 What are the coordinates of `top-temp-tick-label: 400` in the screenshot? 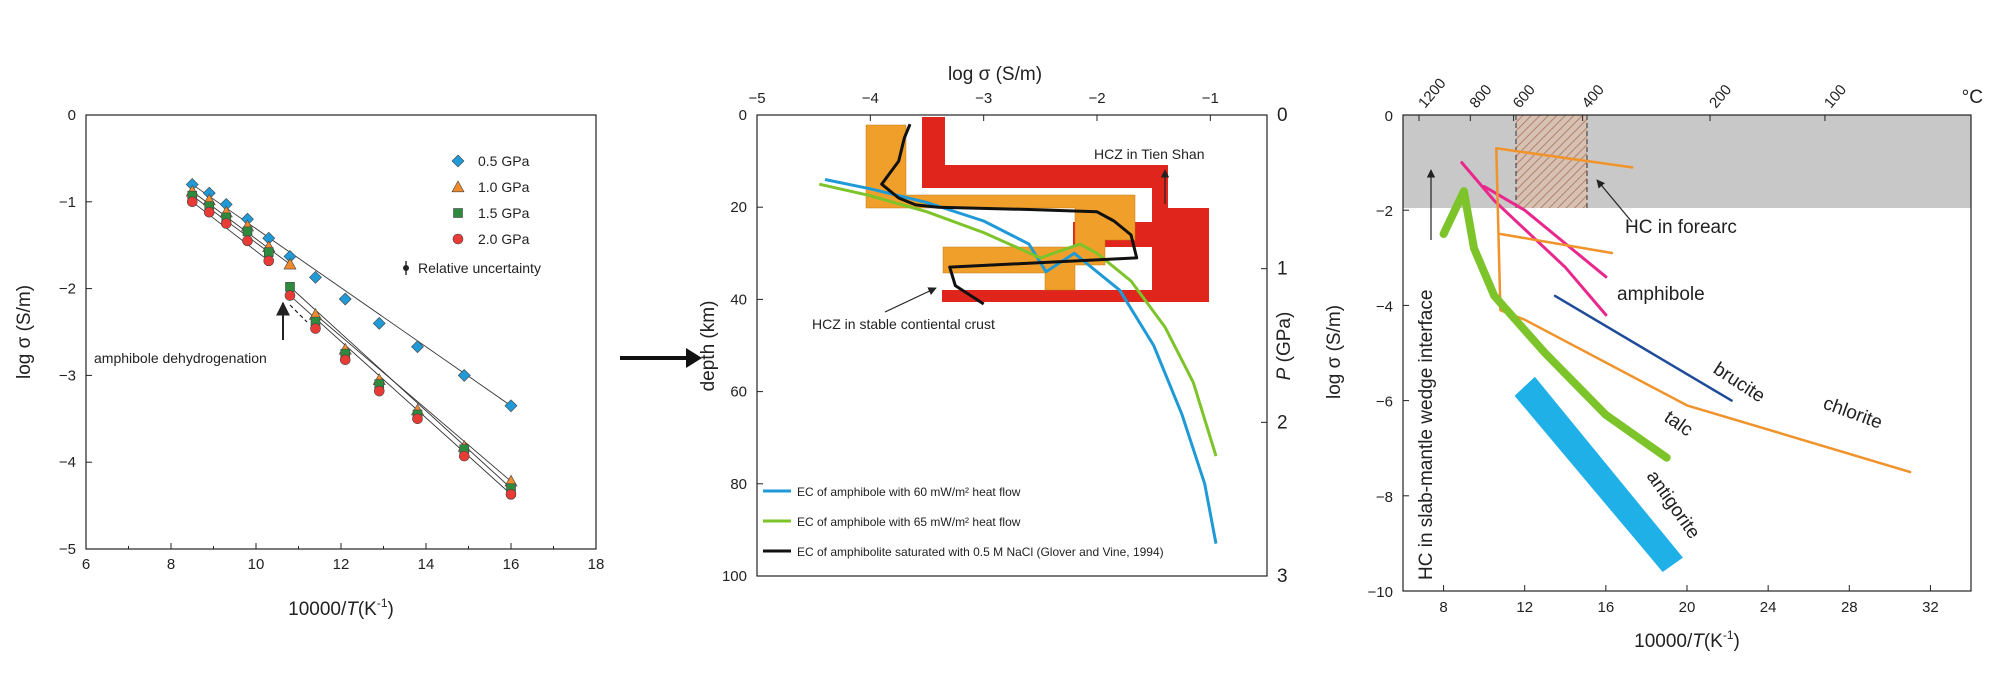 It's located at (1593, 96).